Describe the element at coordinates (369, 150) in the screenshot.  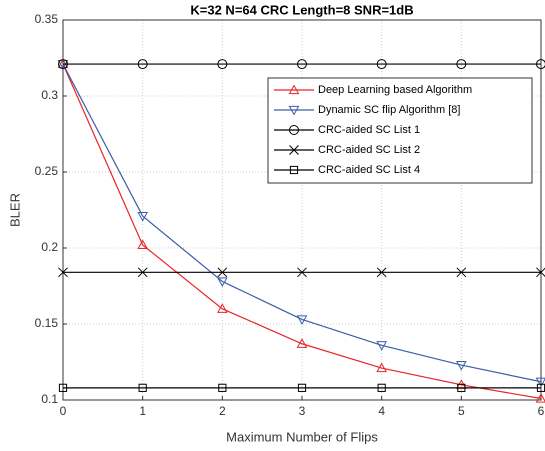
I see `legend-label: CRC-aided SC List 2` at that location.